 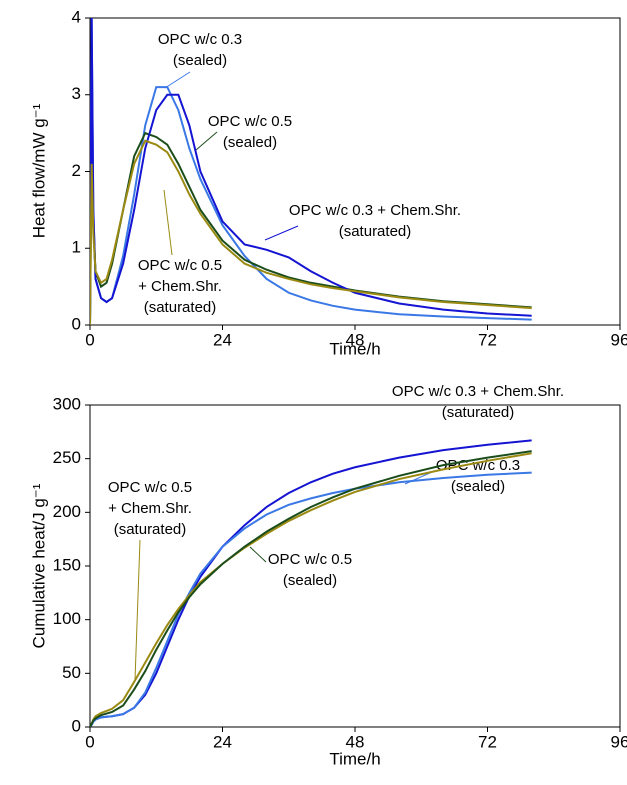 I want to click on y-tick-label: 100, so click(x=67, y=618).